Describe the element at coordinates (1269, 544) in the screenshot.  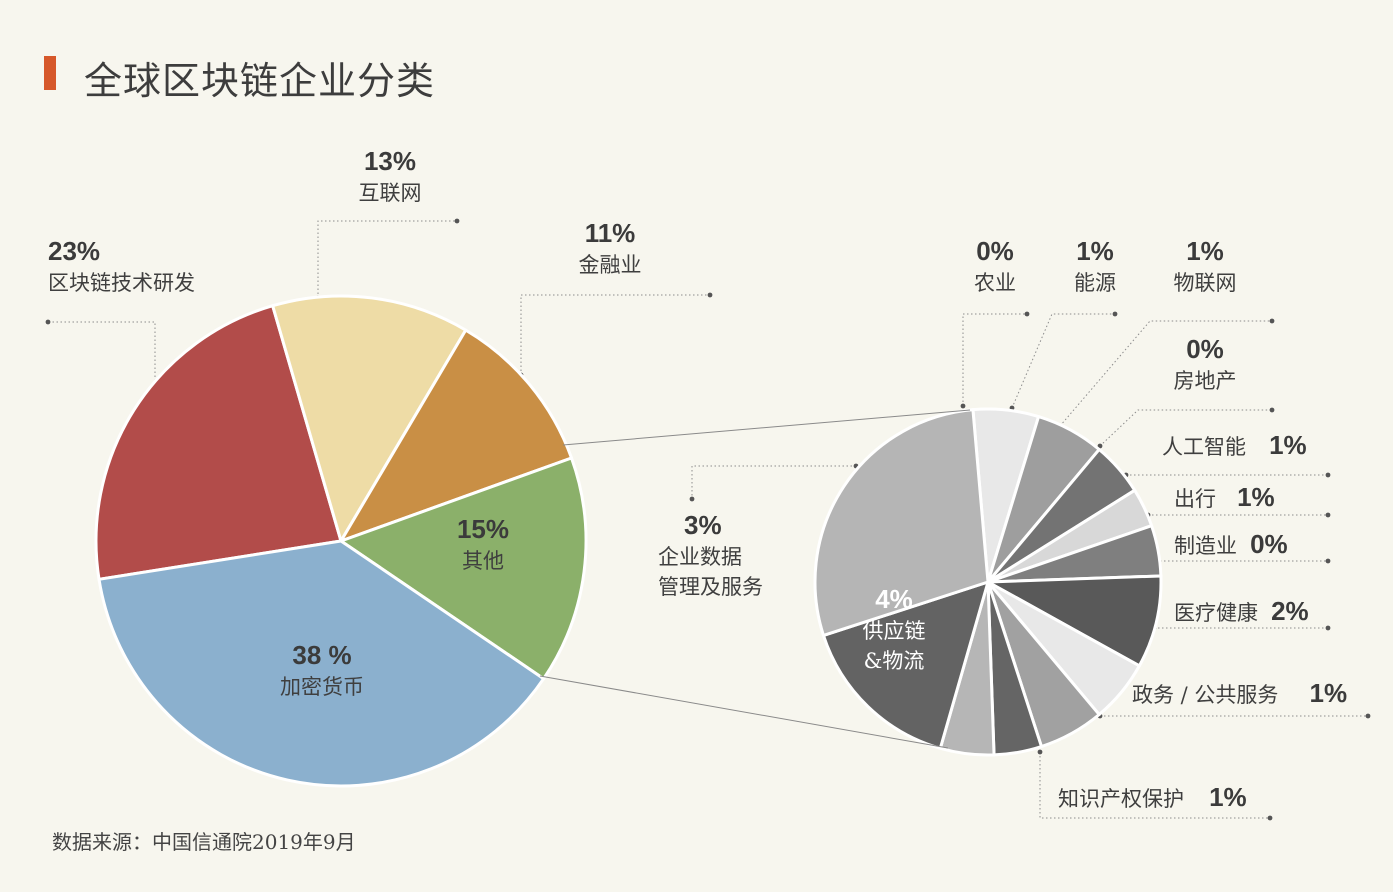
I see `label-manufacturing-pct: 0%` at that location.